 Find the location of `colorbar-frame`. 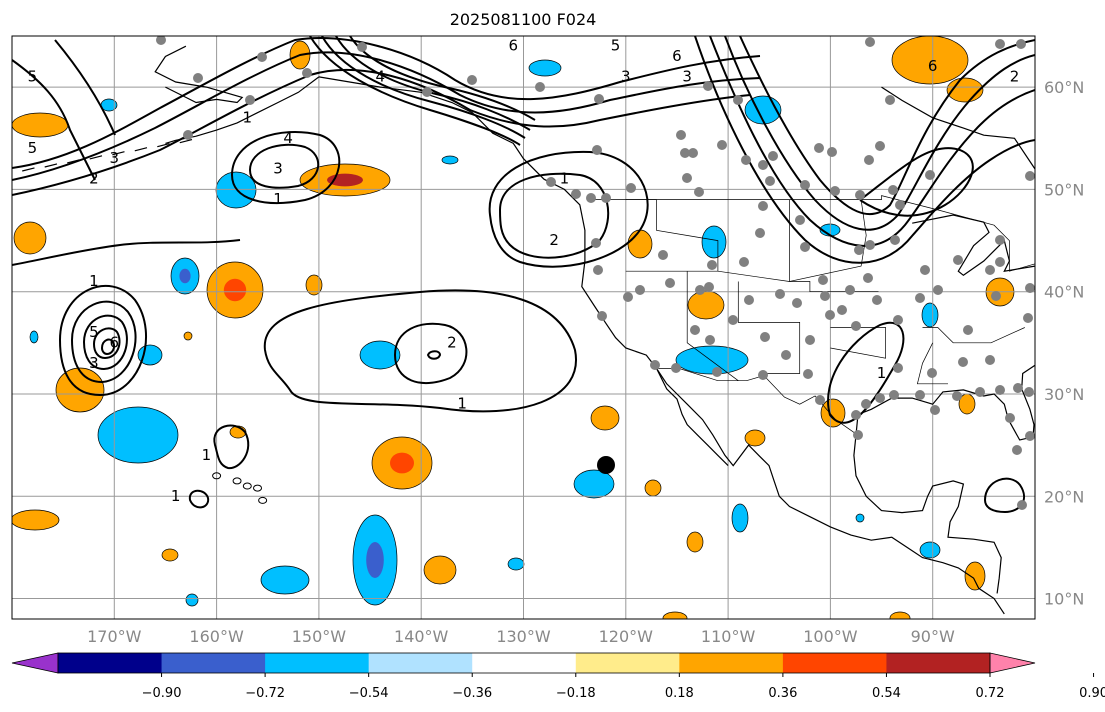

colorbar-frame is located at coordinates (524, 663).